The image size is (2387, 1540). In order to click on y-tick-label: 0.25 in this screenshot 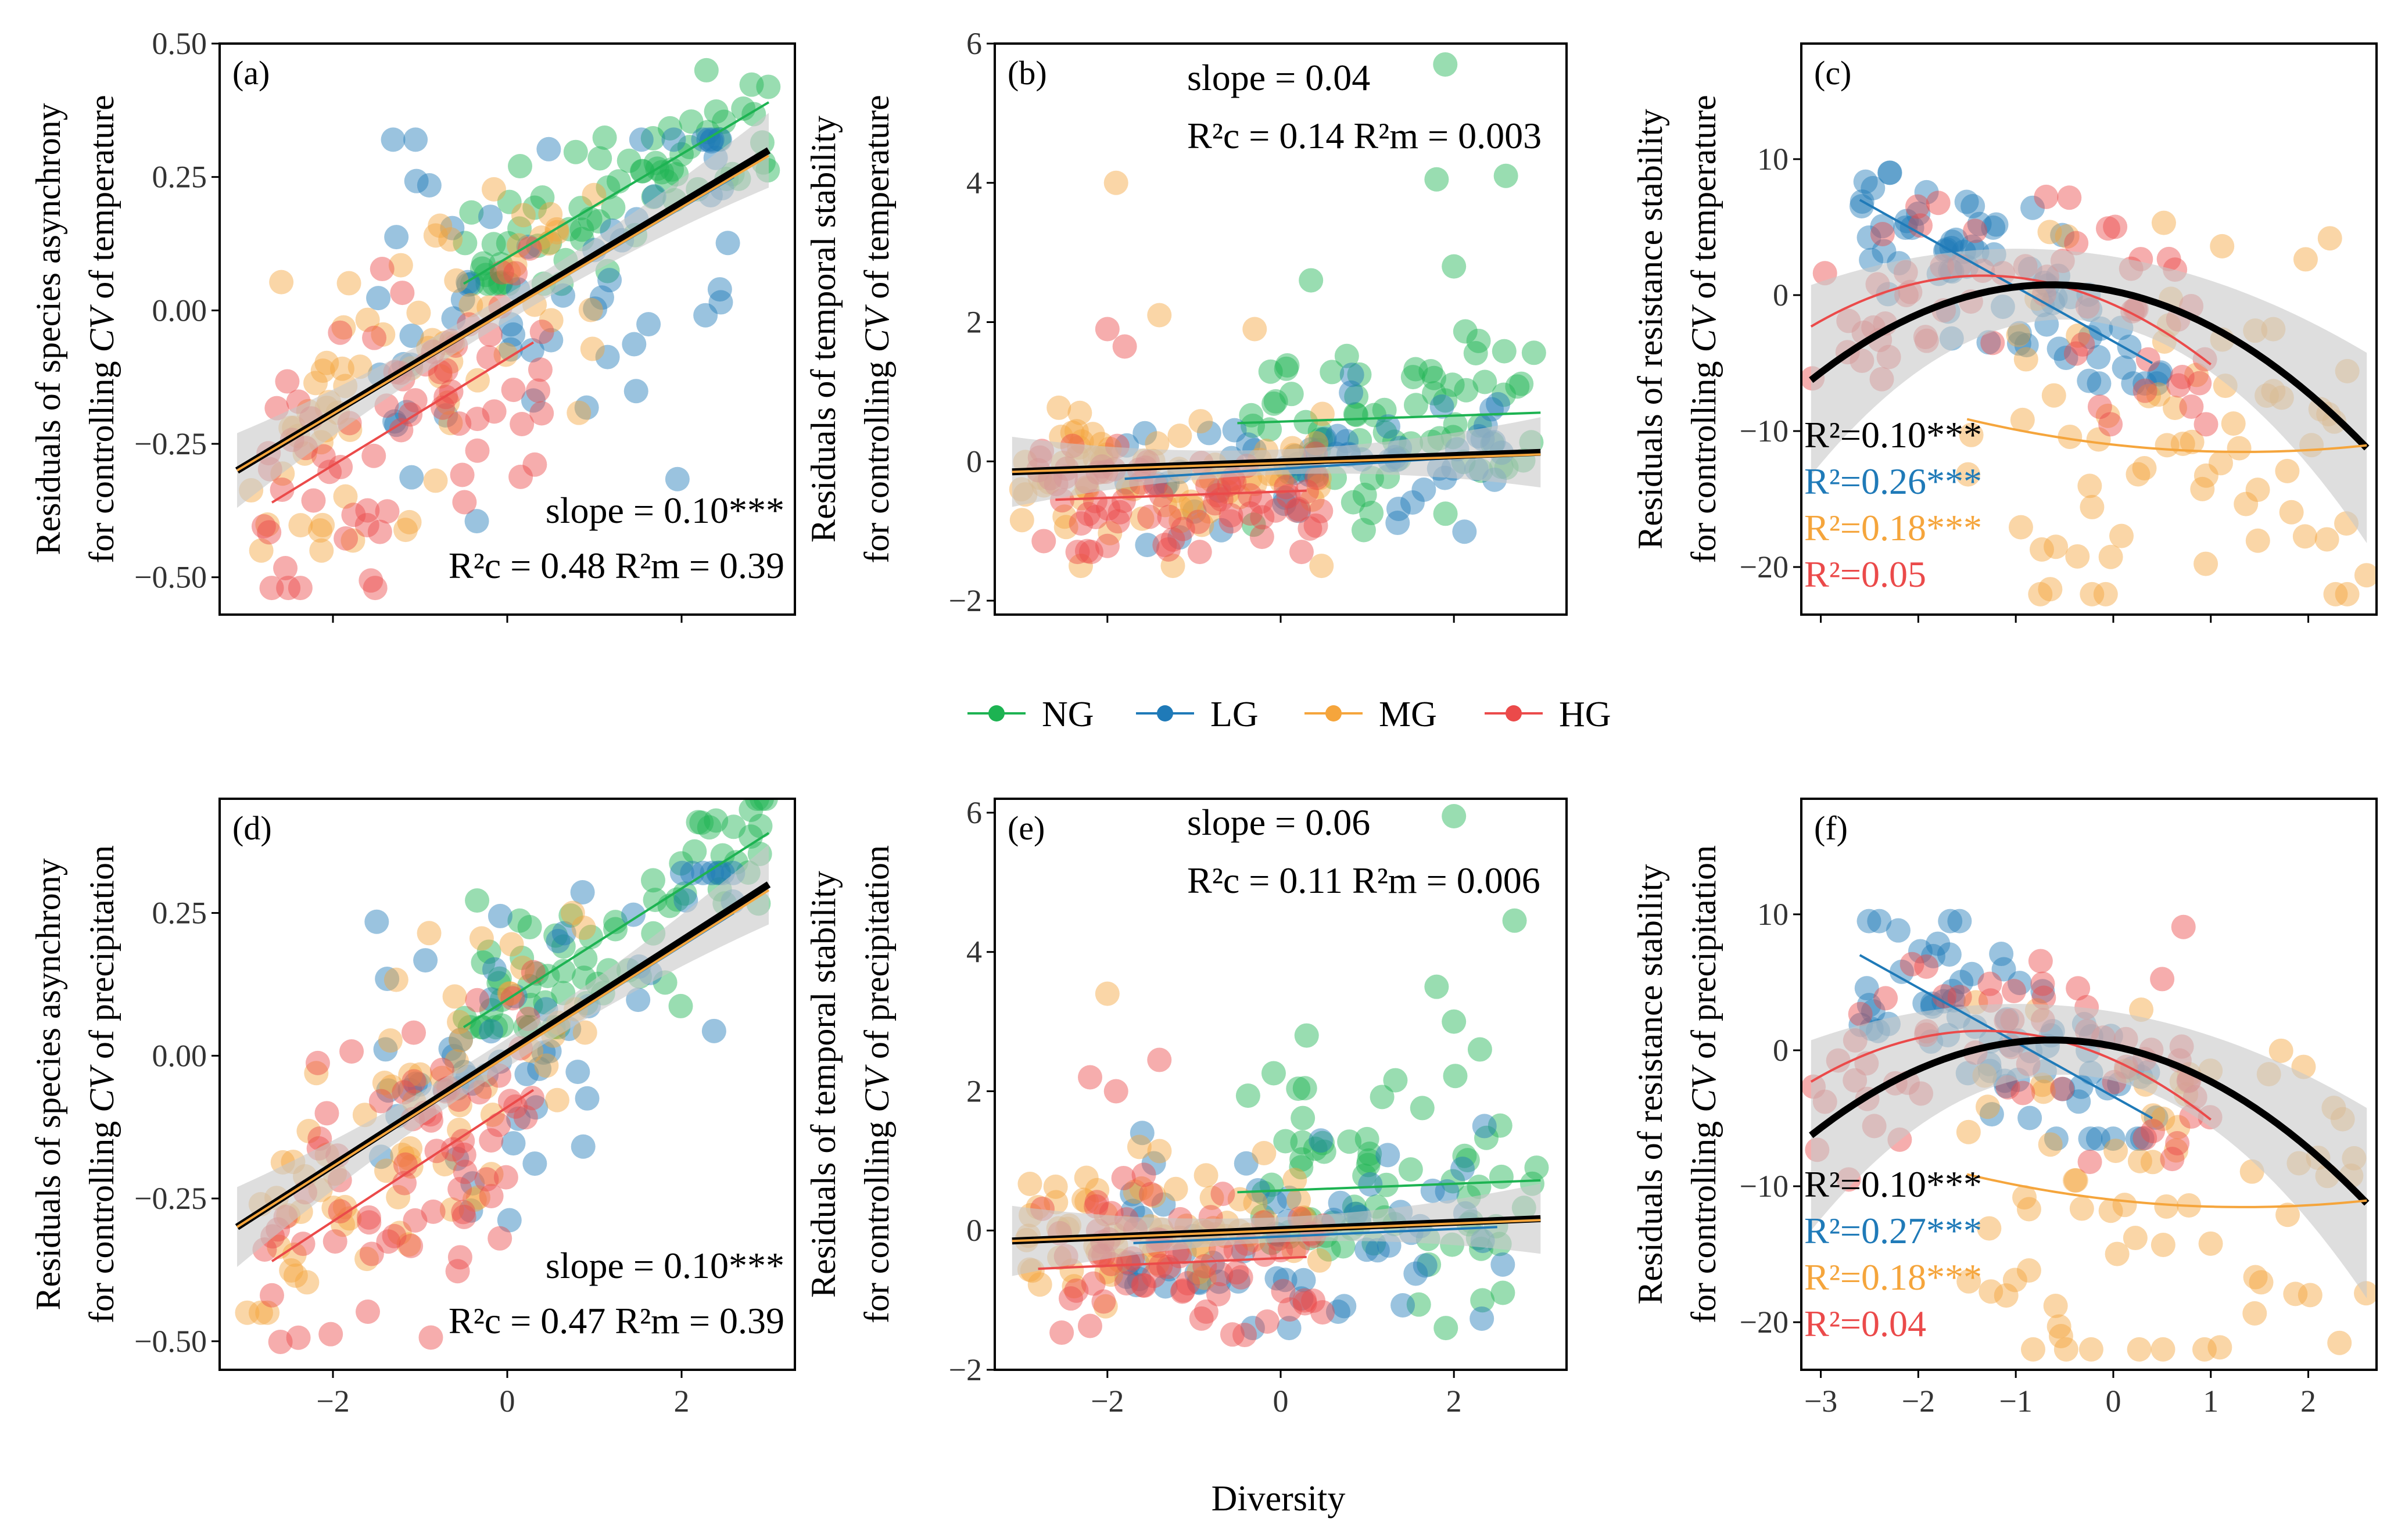, I will do `click(179, 178)`.